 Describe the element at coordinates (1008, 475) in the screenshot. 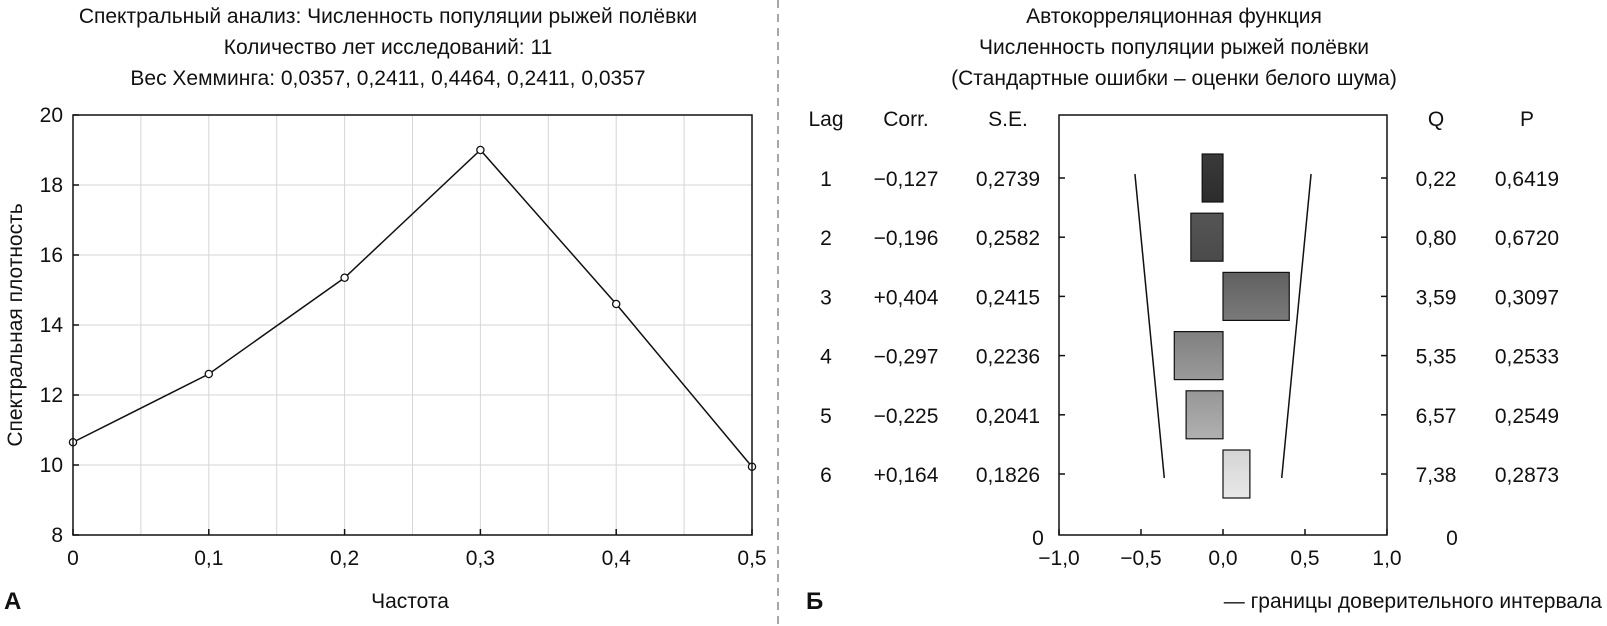

I see `acf-se-value: 0,1826` at that location.